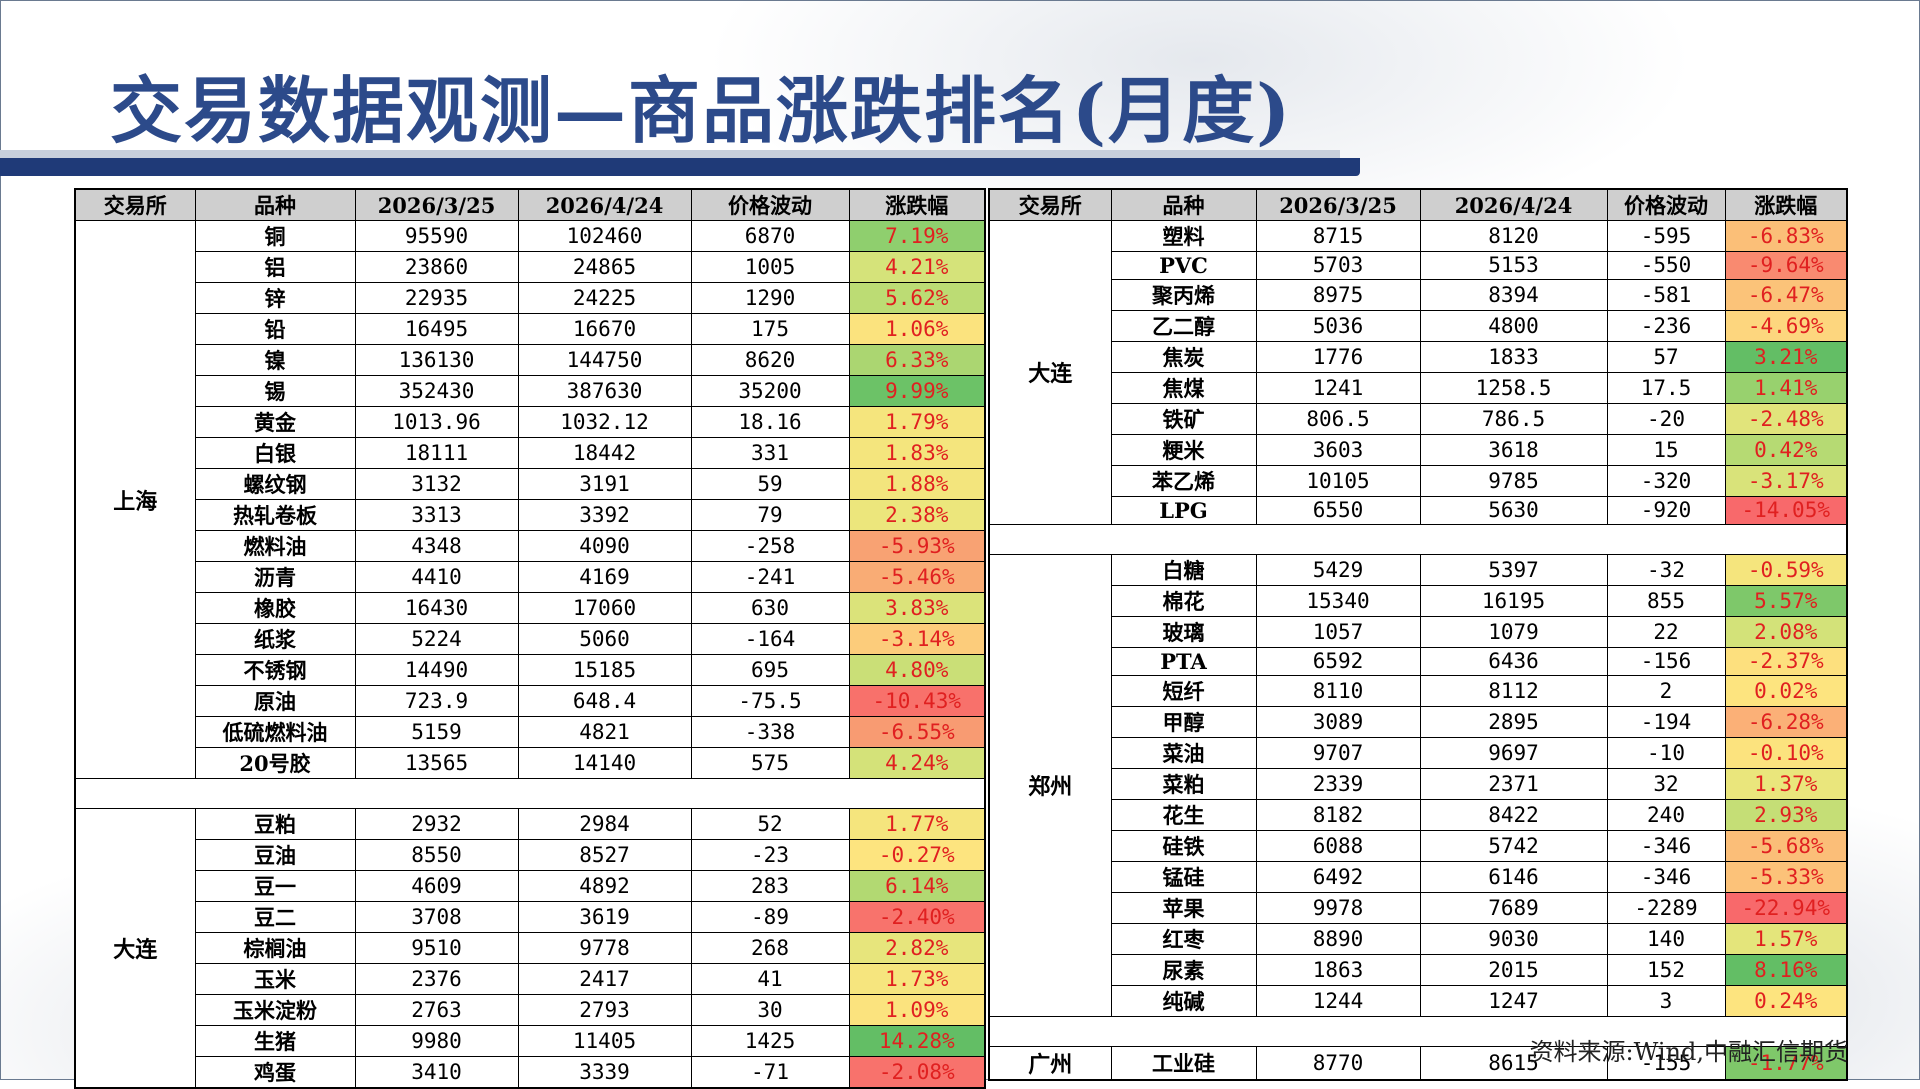 The width and height of the screenshot is (1920, 1089). Describe the element at coordinates (604, 948) in the screenshot. I see `price-end-cell: 9778` at that location.